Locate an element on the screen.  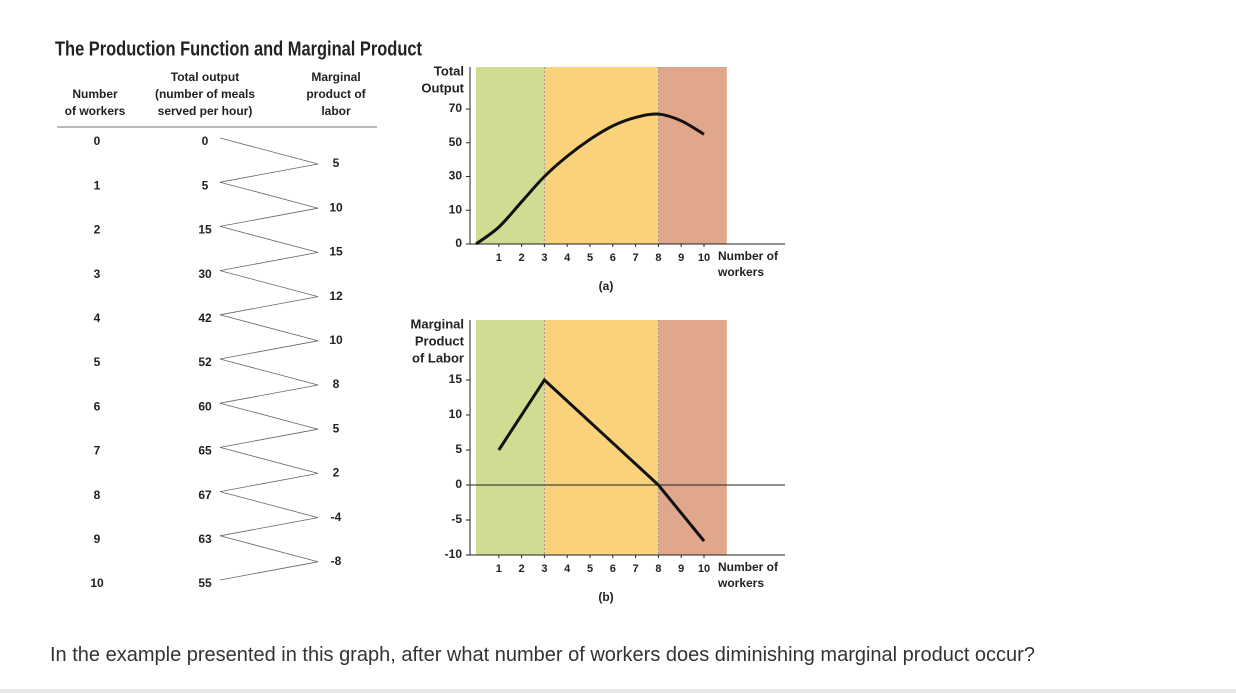
y-tick-label: 10 is located at coordinates (456, 414).